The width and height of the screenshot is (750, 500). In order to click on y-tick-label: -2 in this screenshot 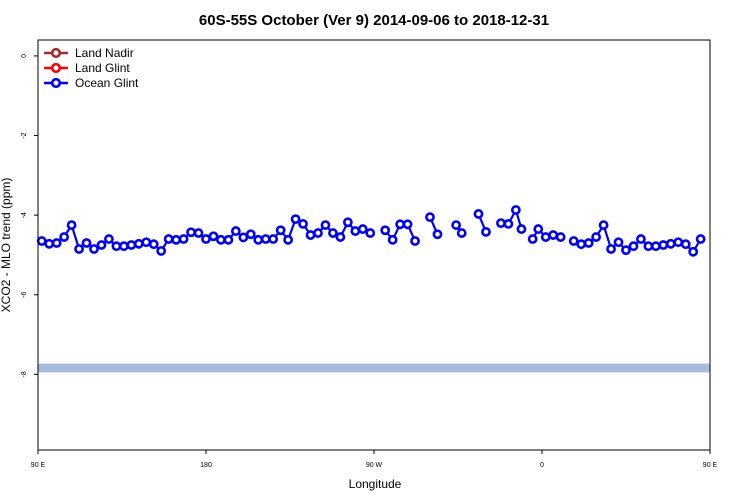, I will do `click(24, 135)`.